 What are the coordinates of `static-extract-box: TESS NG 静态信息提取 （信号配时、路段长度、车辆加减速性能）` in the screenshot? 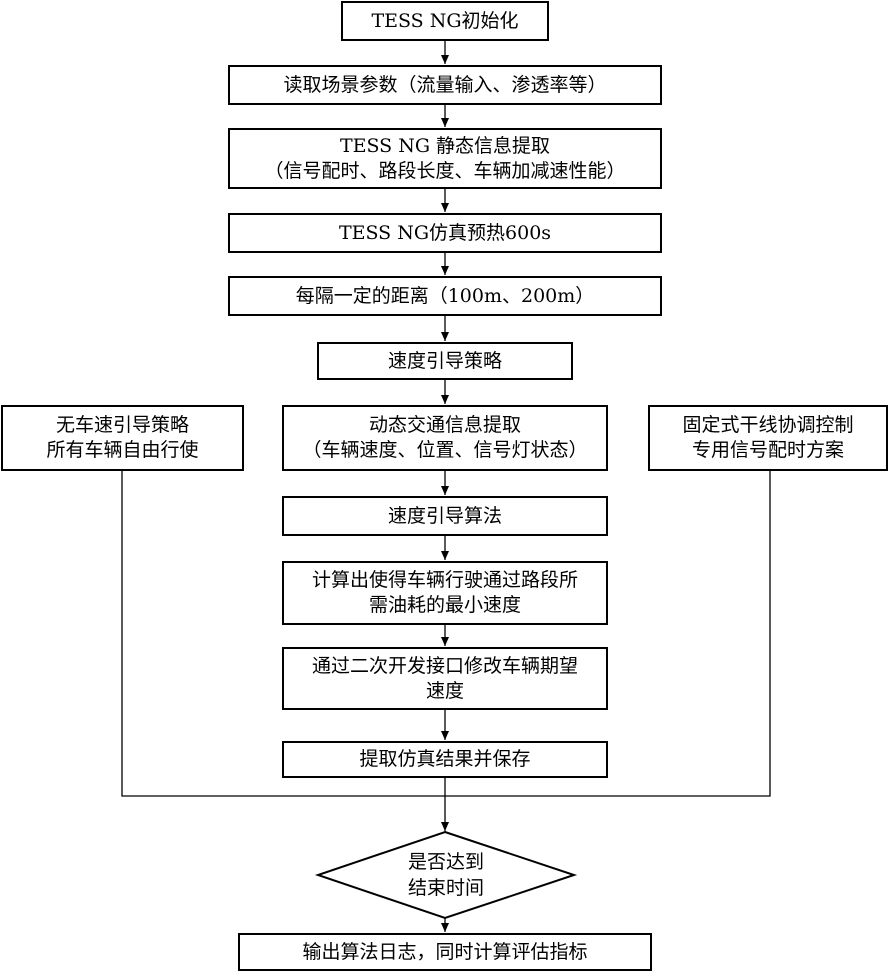 It's located at (445, 158).